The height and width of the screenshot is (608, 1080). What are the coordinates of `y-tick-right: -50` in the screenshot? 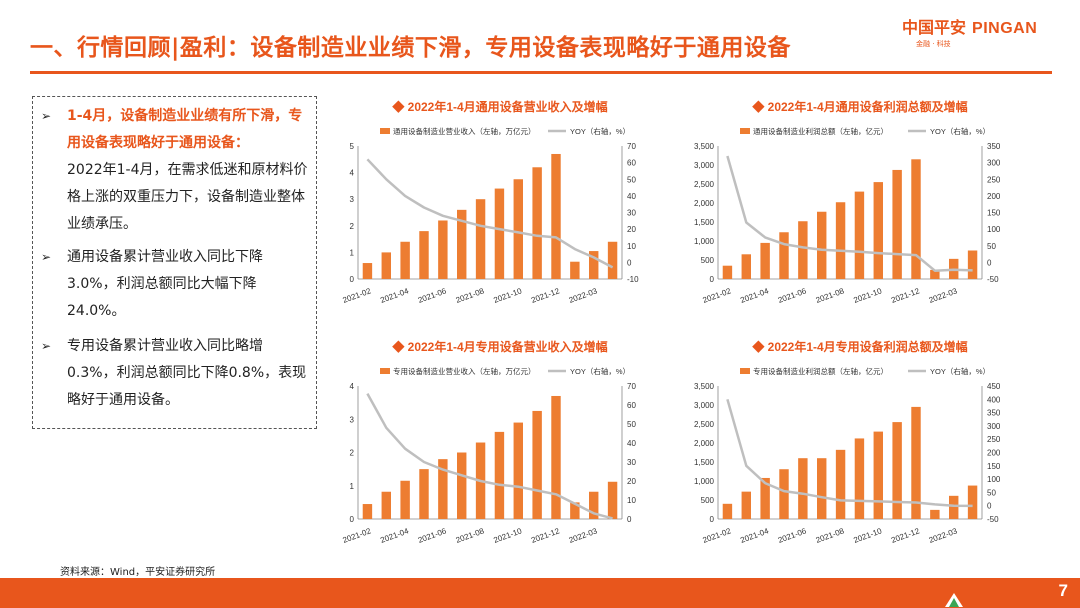 It's located at (993, 279).